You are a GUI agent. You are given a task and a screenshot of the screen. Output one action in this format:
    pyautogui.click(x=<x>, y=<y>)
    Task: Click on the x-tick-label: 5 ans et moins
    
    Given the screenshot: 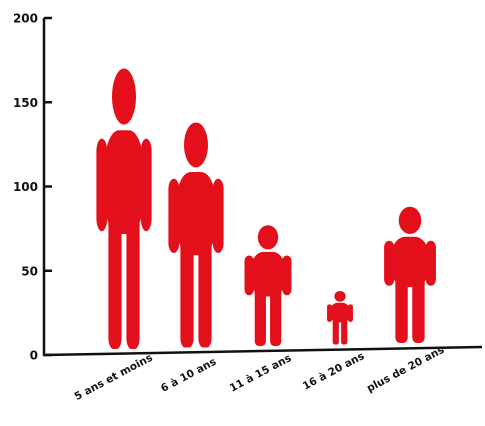 What is the action you would take?
    pyautogui.click(x=113, y=377)
    